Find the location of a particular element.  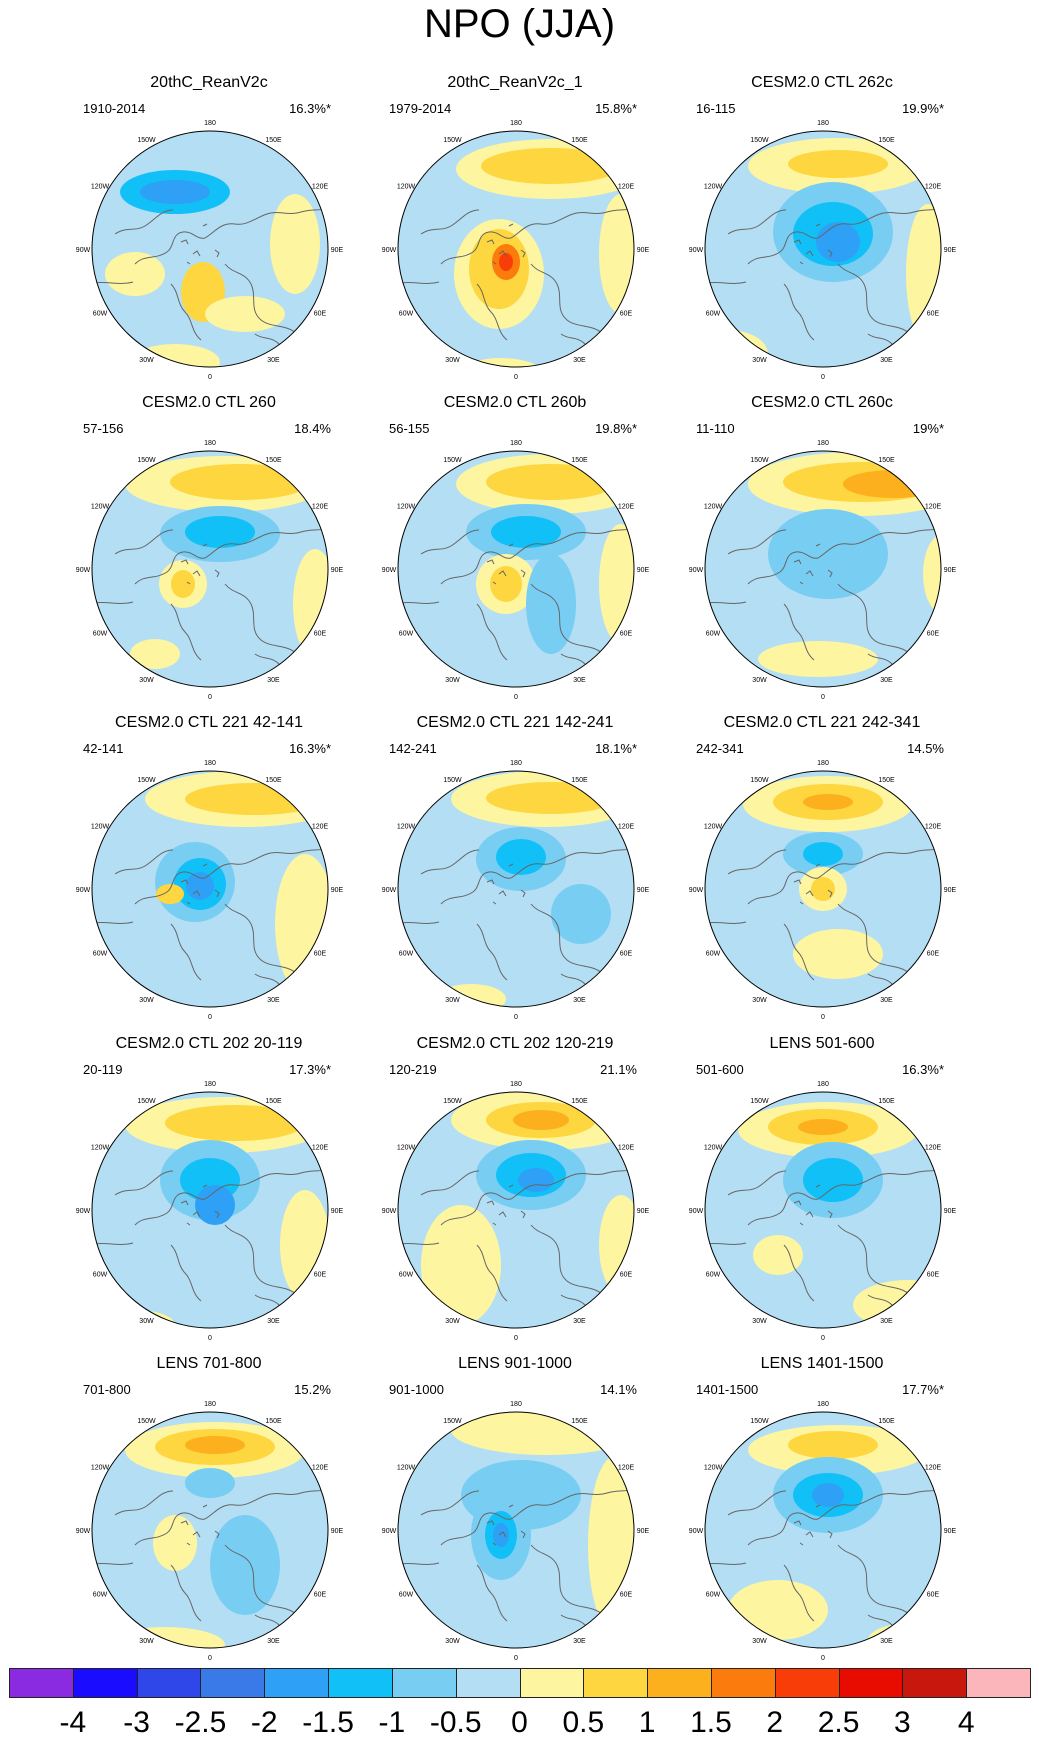

panel-period: 57-156 is located at coordinates (103, 428).